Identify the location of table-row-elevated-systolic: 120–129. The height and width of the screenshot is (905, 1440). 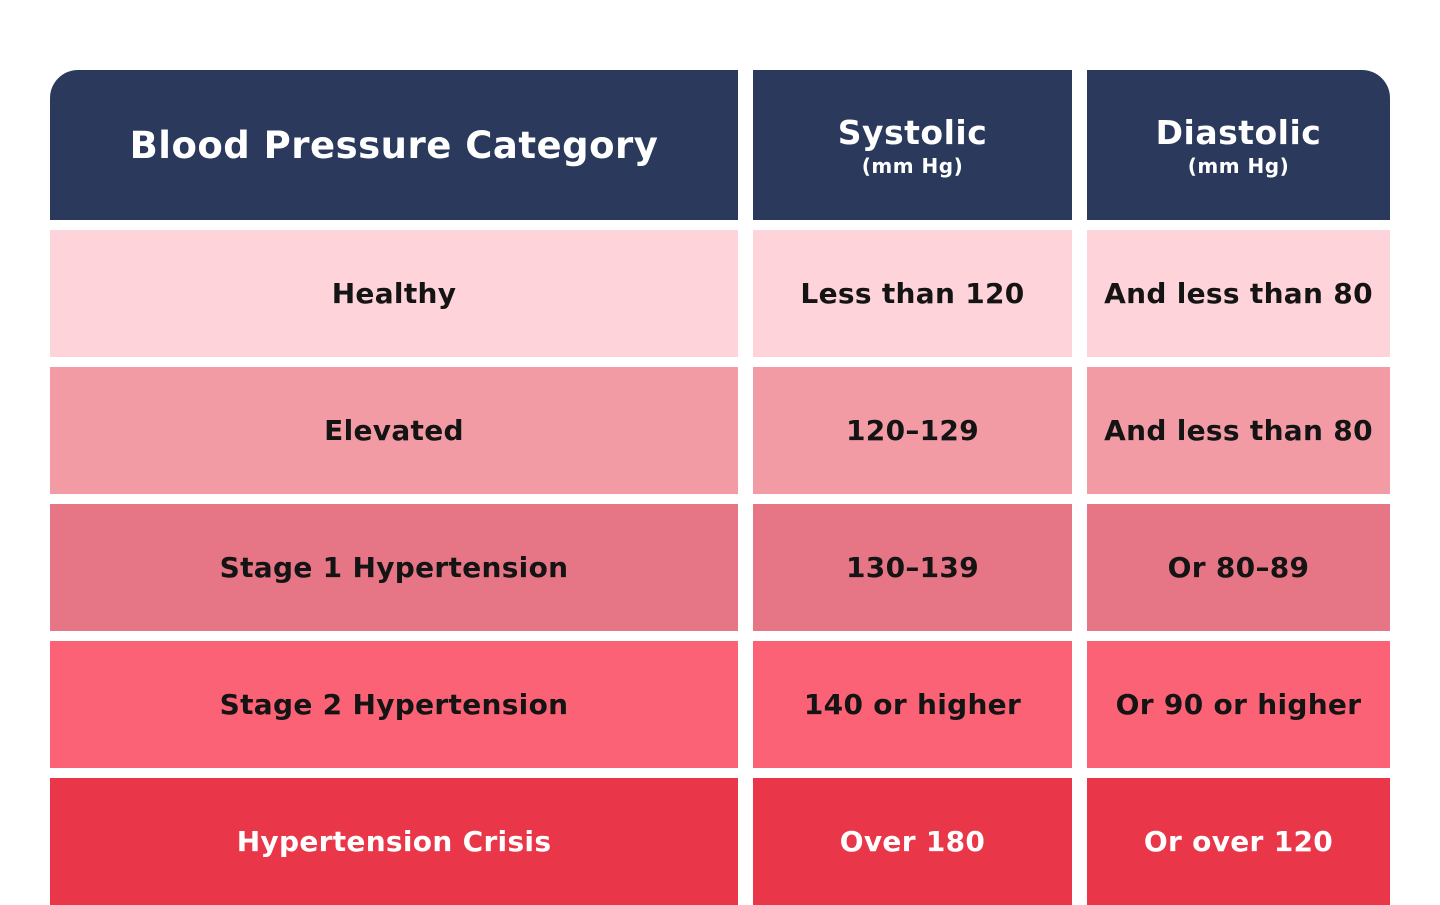
(912, 430).